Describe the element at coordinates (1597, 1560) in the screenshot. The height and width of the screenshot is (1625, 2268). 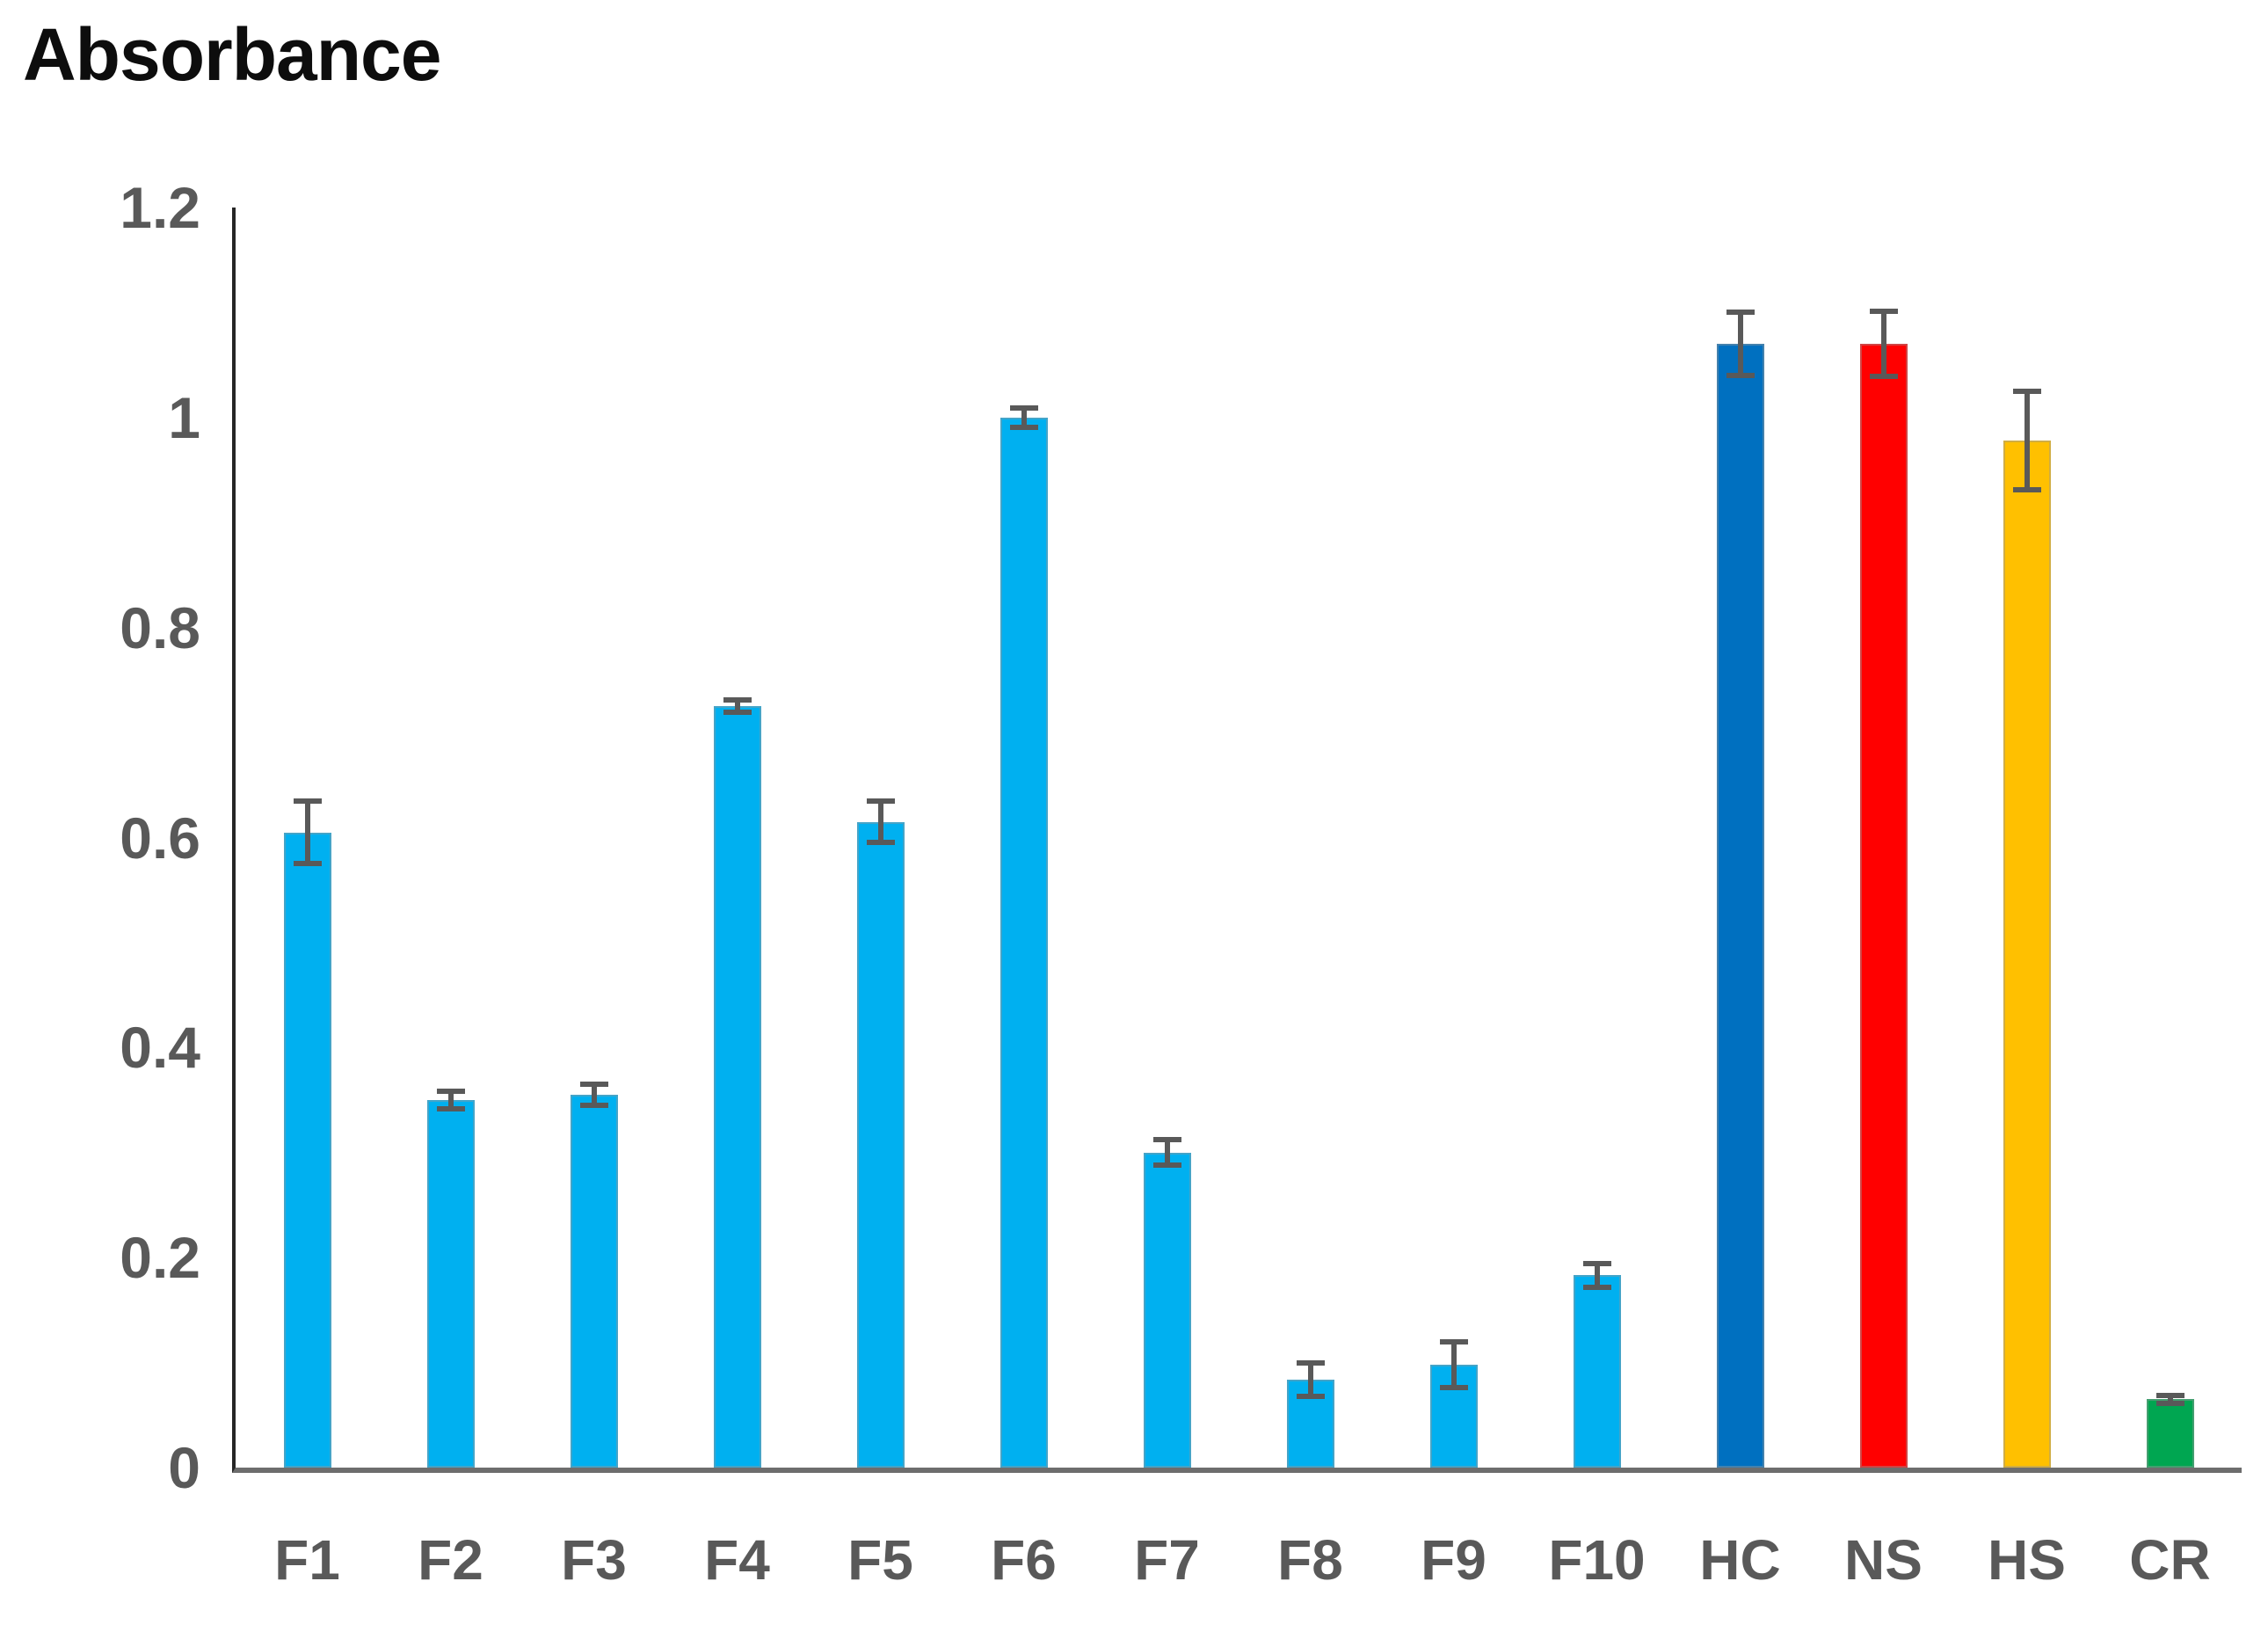
I see `x-tick-label-F10: F10` at that location.